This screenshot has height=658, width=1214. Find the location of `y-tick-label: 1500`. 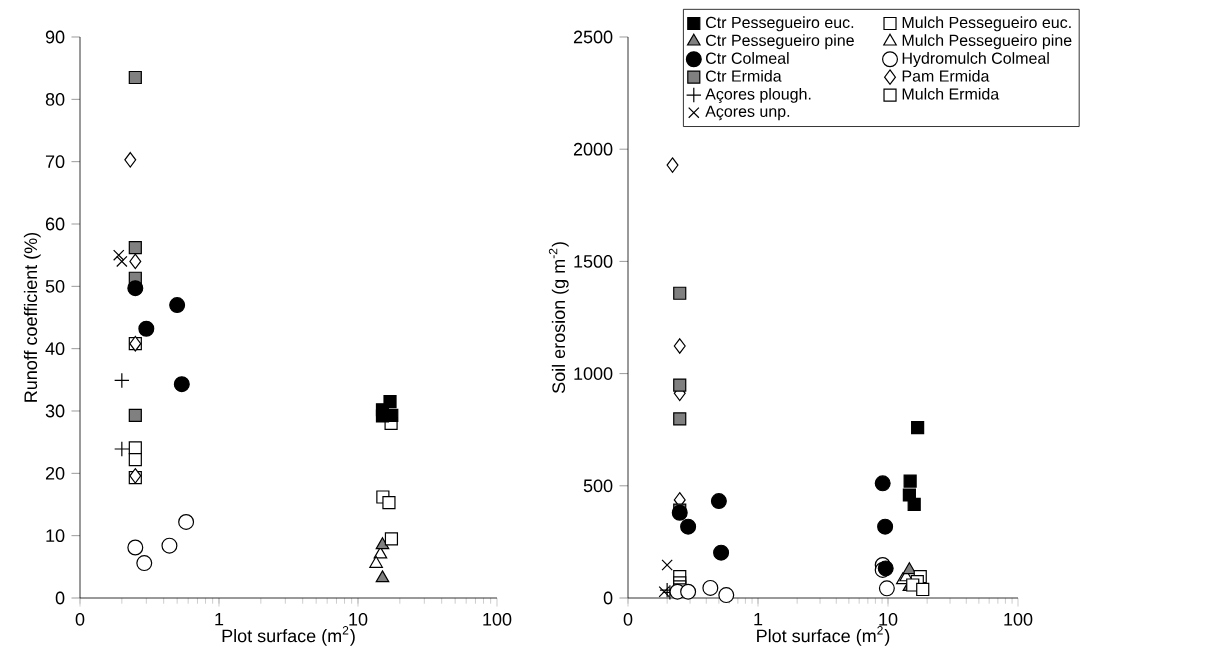

y-tick-label: 1500 is located at coordinates (593, 261).